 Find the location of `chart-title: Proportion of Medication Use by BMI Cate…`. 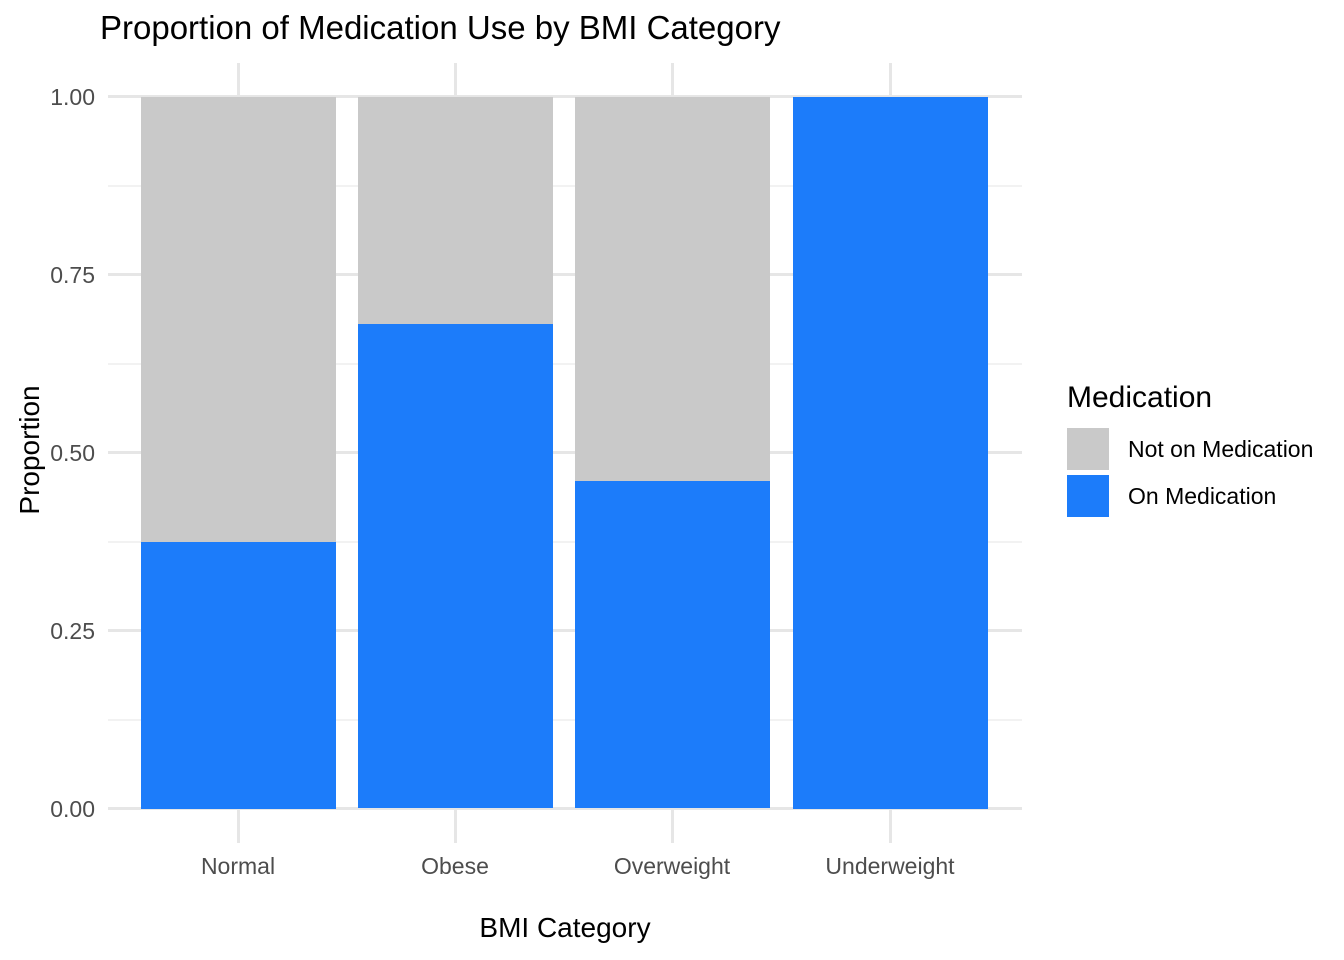

chart-title: Proportion of Medication Use by BMI Cate… is located at coordinates (440, 27).